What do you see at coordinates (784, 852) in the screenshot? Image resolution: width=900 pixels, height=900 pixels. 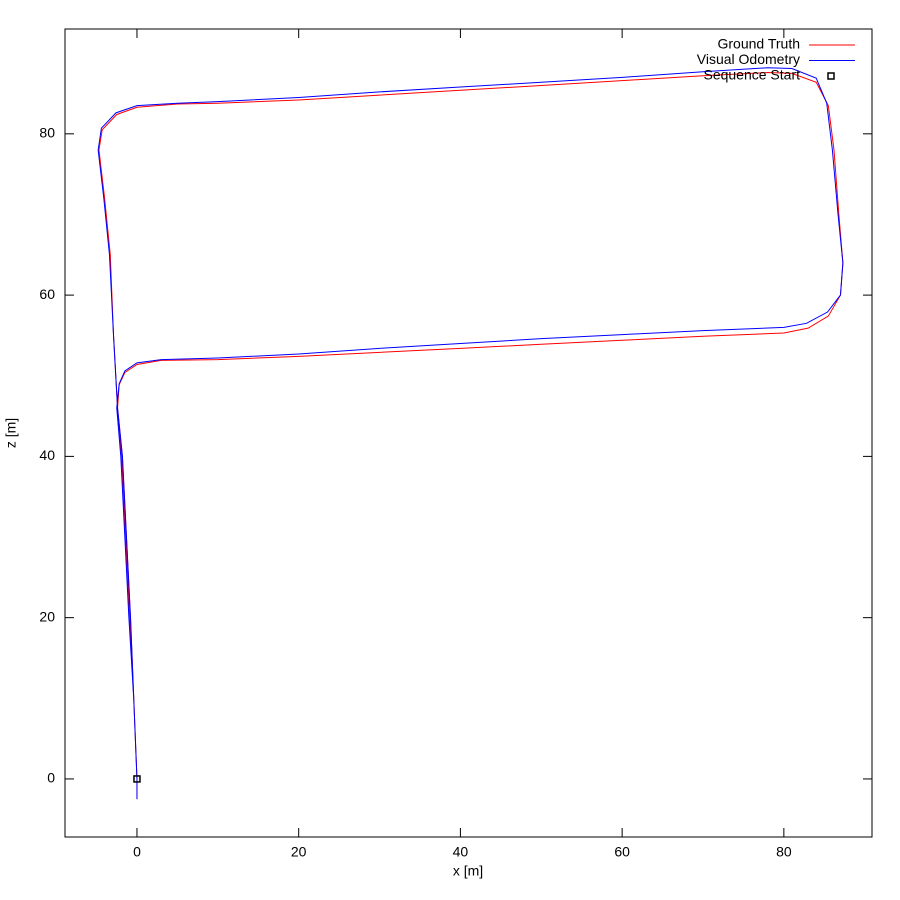 I see `x-tick-label: 80` at bounding box center [784, 852].